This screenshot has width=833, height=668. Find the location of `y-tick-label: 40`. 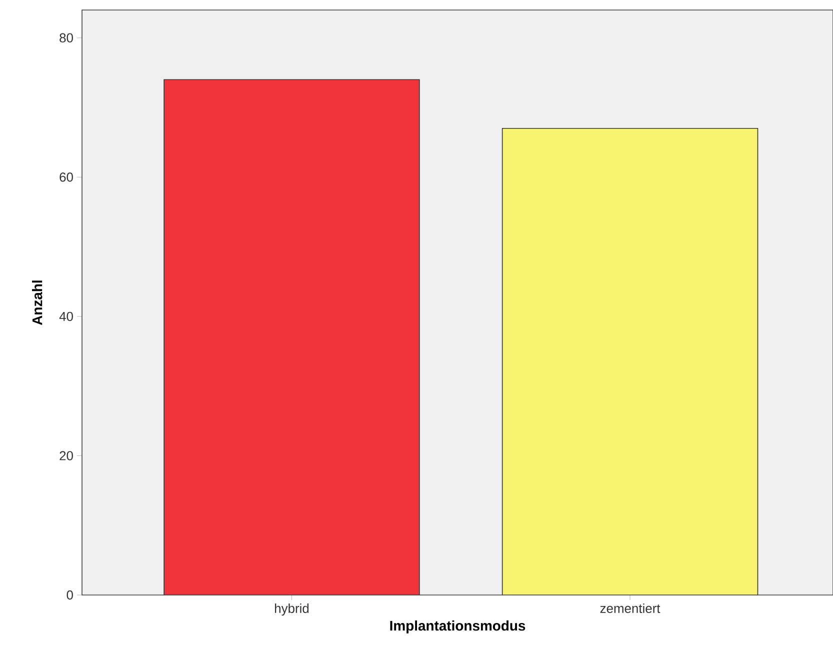

y-tick-label: 40 is located at coordinates (66, 317).